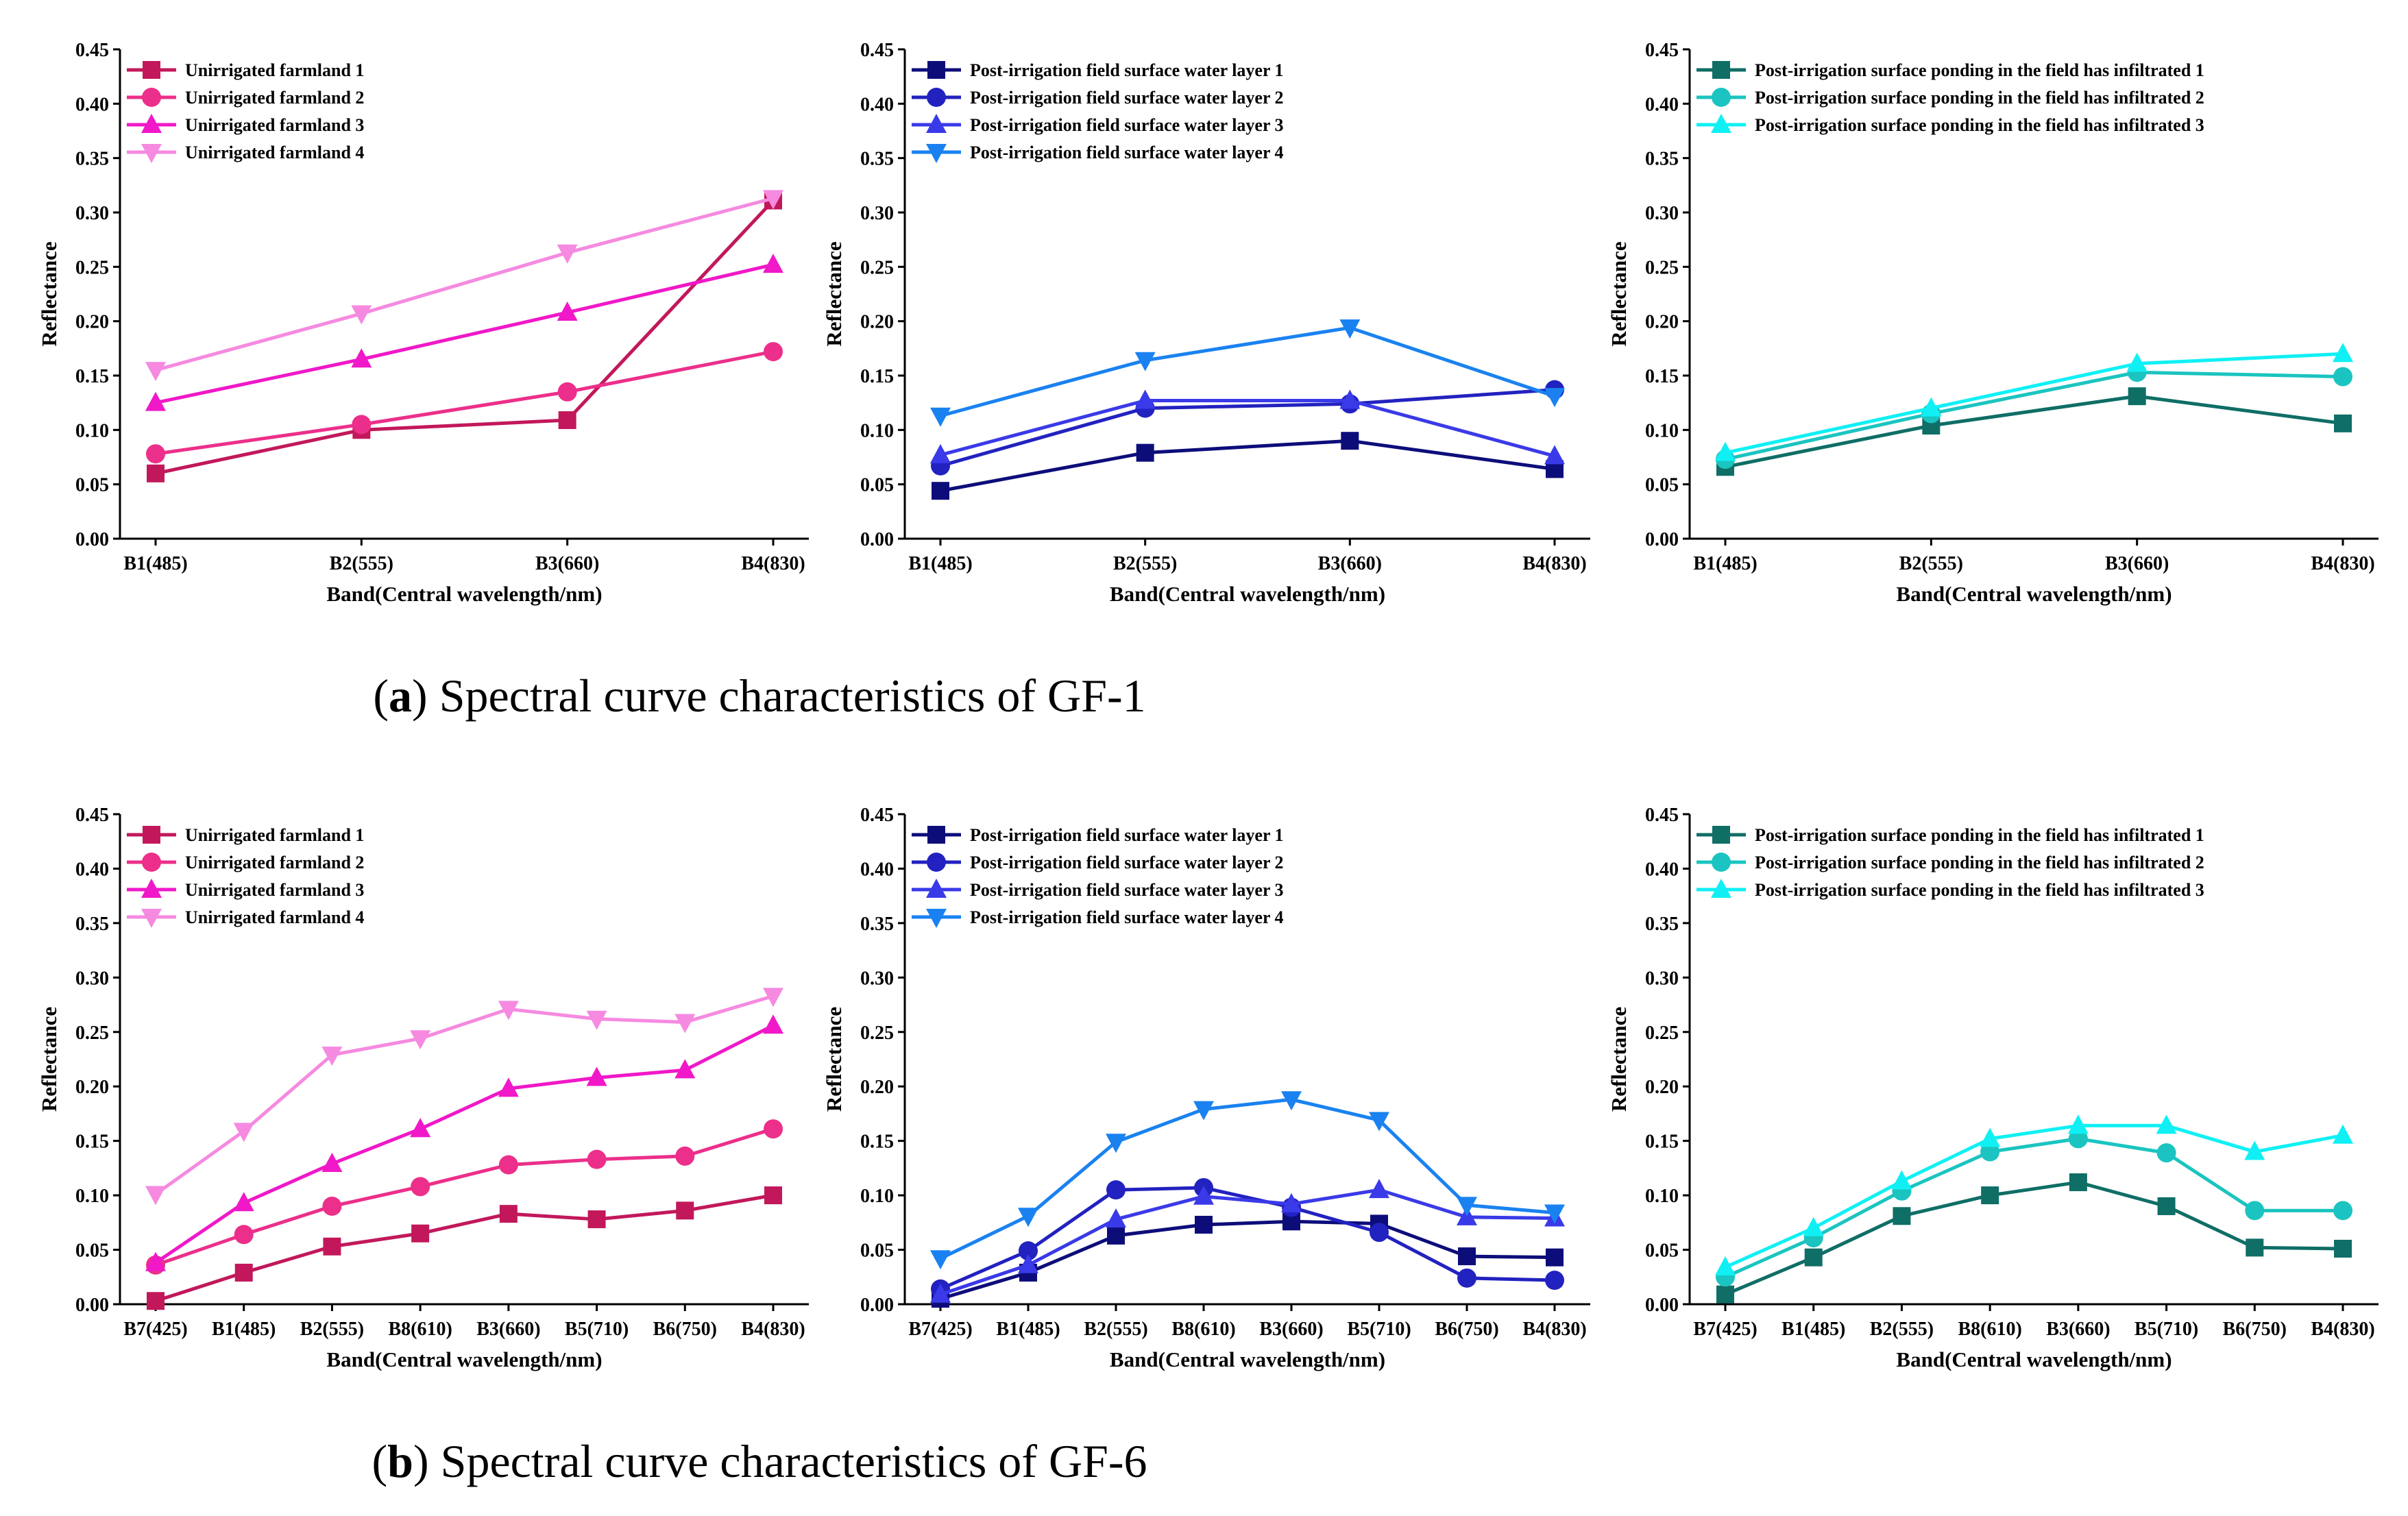 The height and width of the screenshot is (1516, 2408). I want to click on y-axis-label: Reflectance, so click(834, 293).